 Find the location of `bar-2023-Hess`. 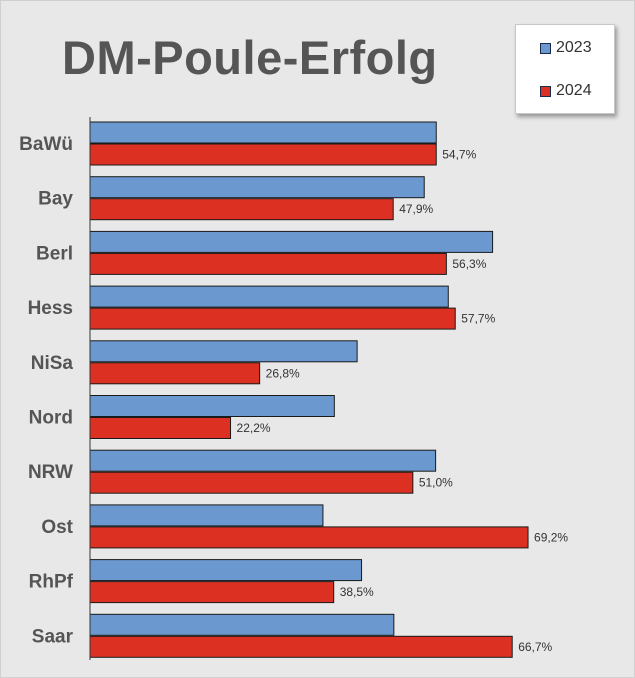

bar-2023-Hess is located at coordinates (269, 296).